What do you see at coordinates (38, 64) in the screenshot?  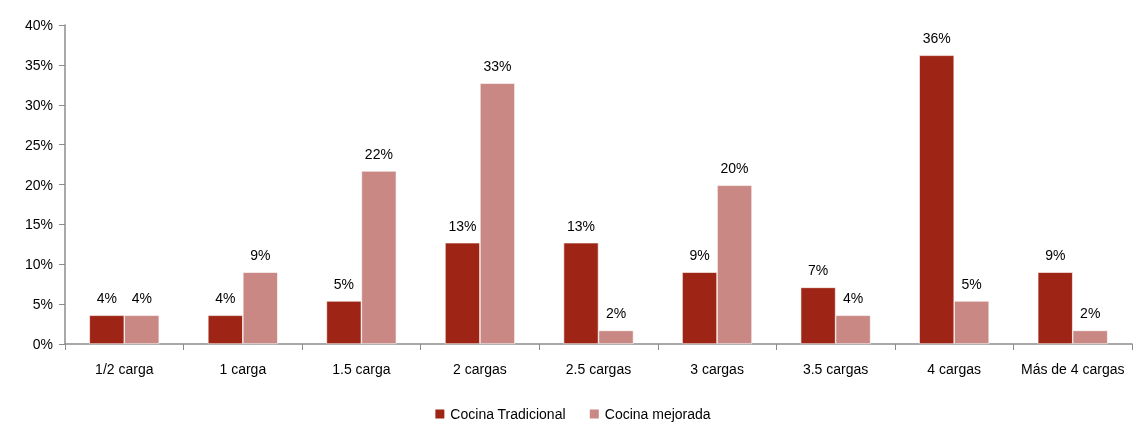 I see `y-tick-label: 35%` at bounding box center [38, 64].